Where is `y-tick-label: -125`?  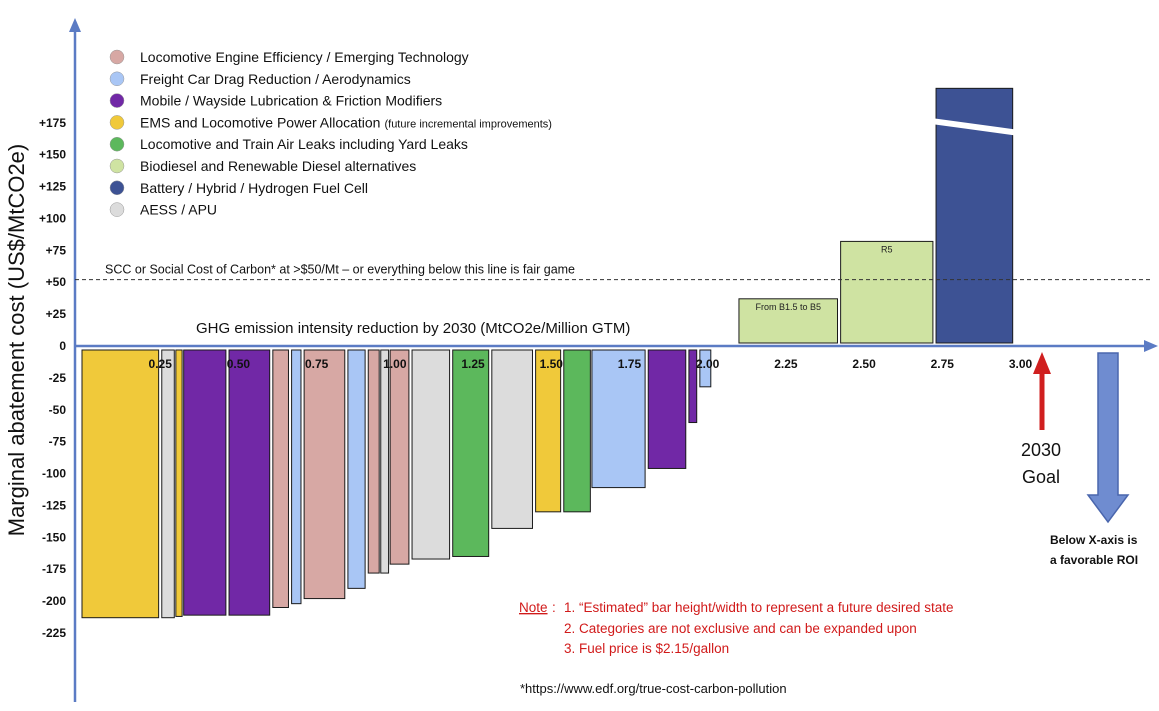
y-tick-label: -125 is located at coordinates (54, 505).